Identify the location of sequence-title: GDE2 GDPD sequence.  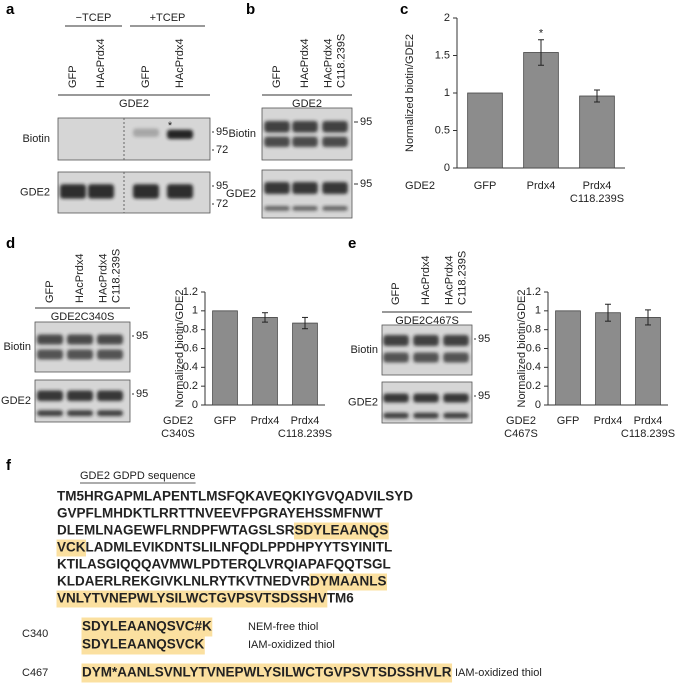
(138, 476).